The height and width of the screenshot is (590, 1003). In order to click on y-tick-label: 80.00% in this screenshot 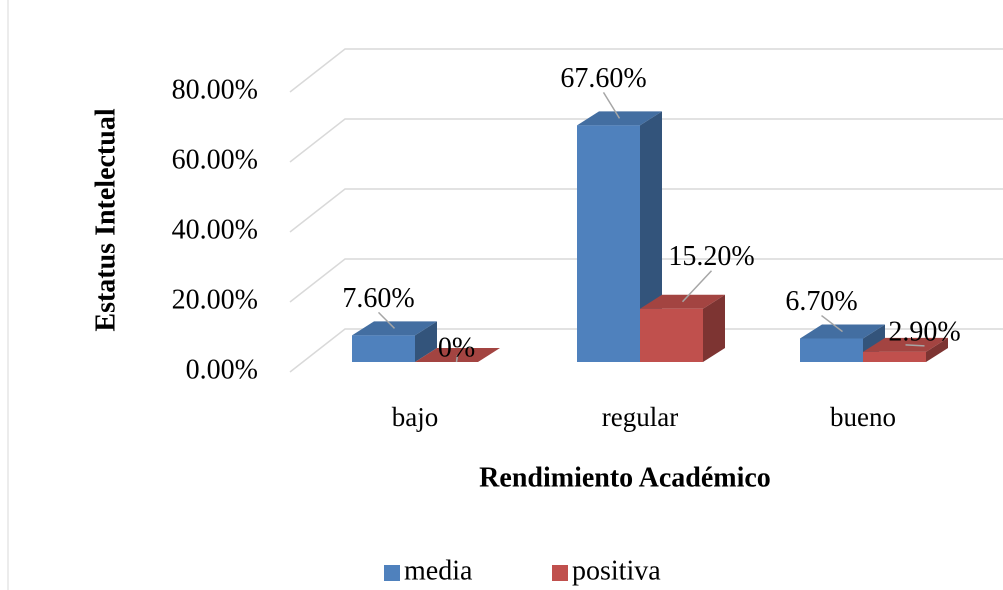, I will do `click(215, 89)`.